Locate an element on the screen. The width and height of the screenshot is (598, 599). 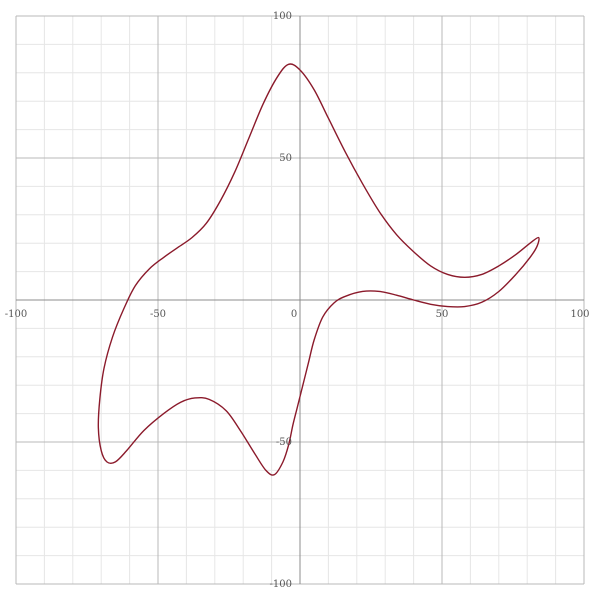
y-tick-label-100: 100 is located at coordinates (282, 16).